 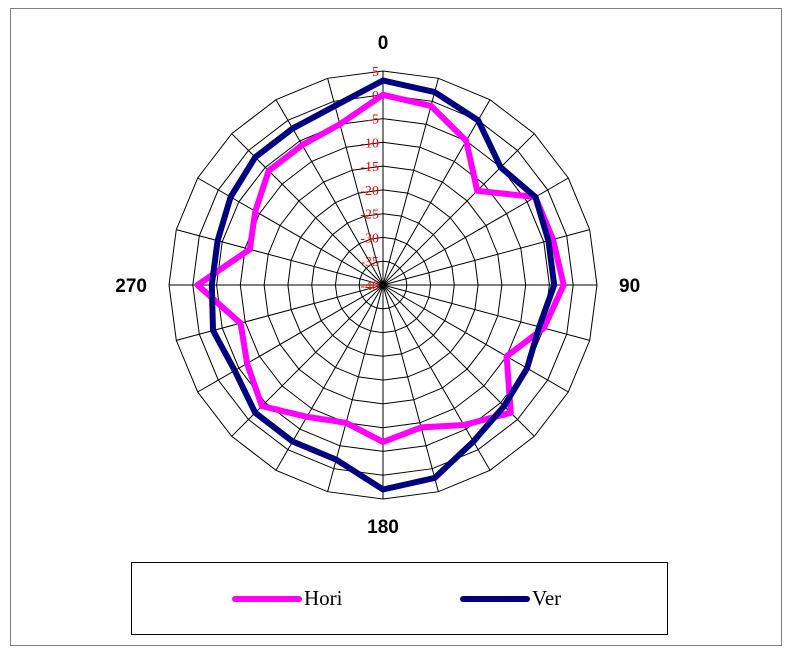 I want to click on legend-item-ver: Ver, so click(x=510, y=598).